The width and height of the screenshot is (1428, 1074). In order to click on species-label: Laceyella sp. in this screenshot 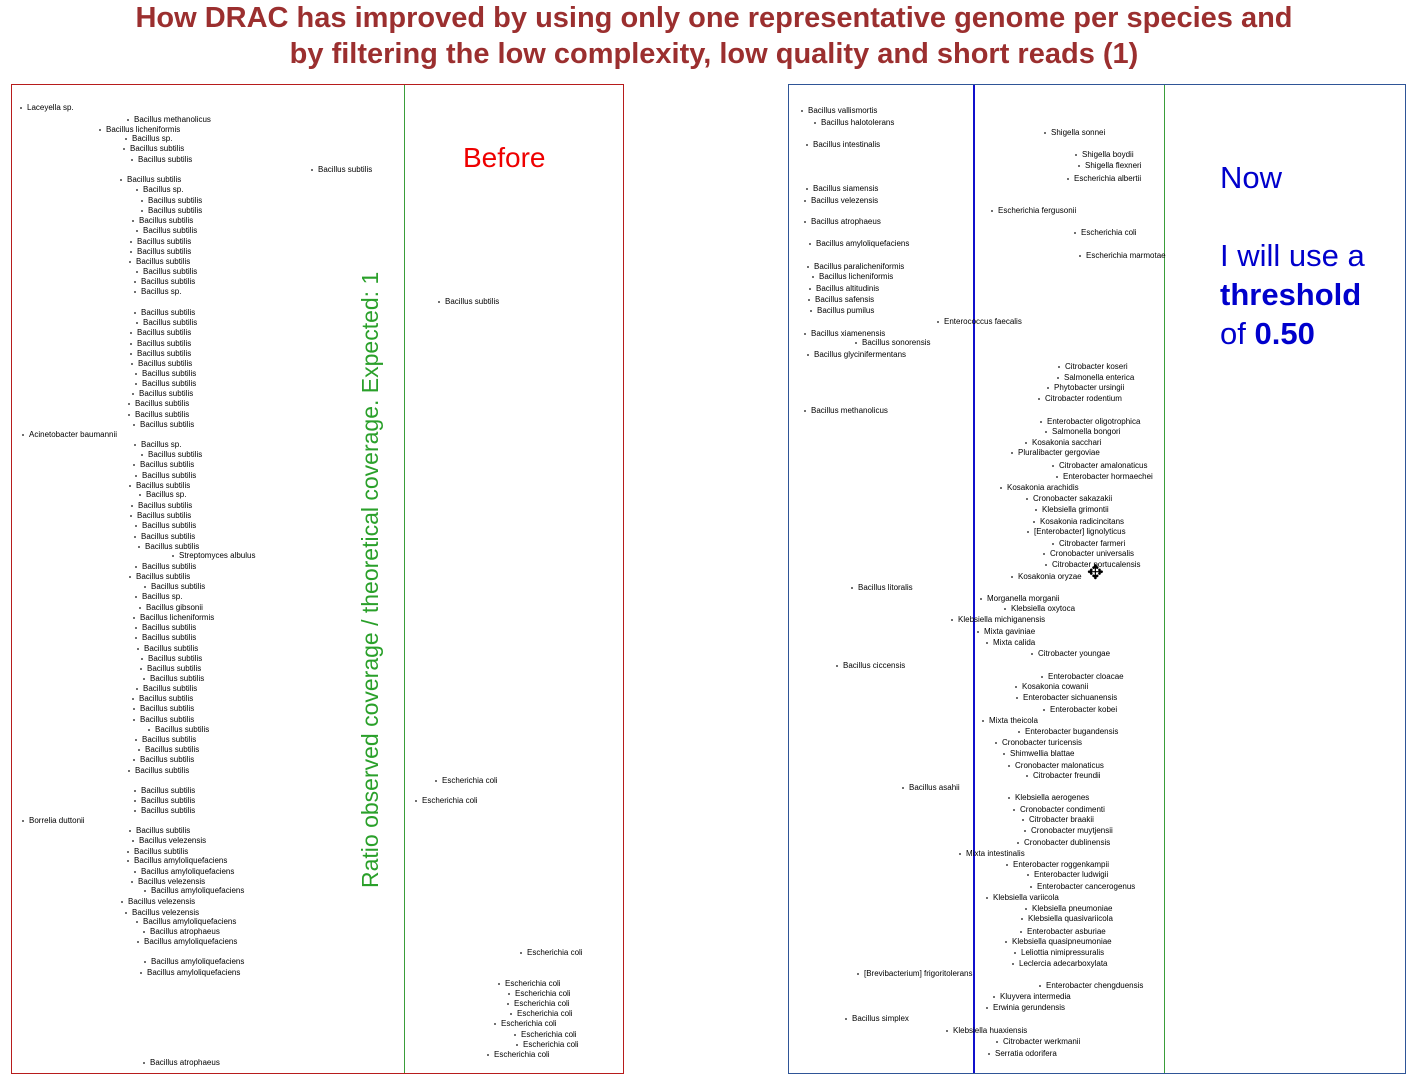, I will do `click(50, 107)`.